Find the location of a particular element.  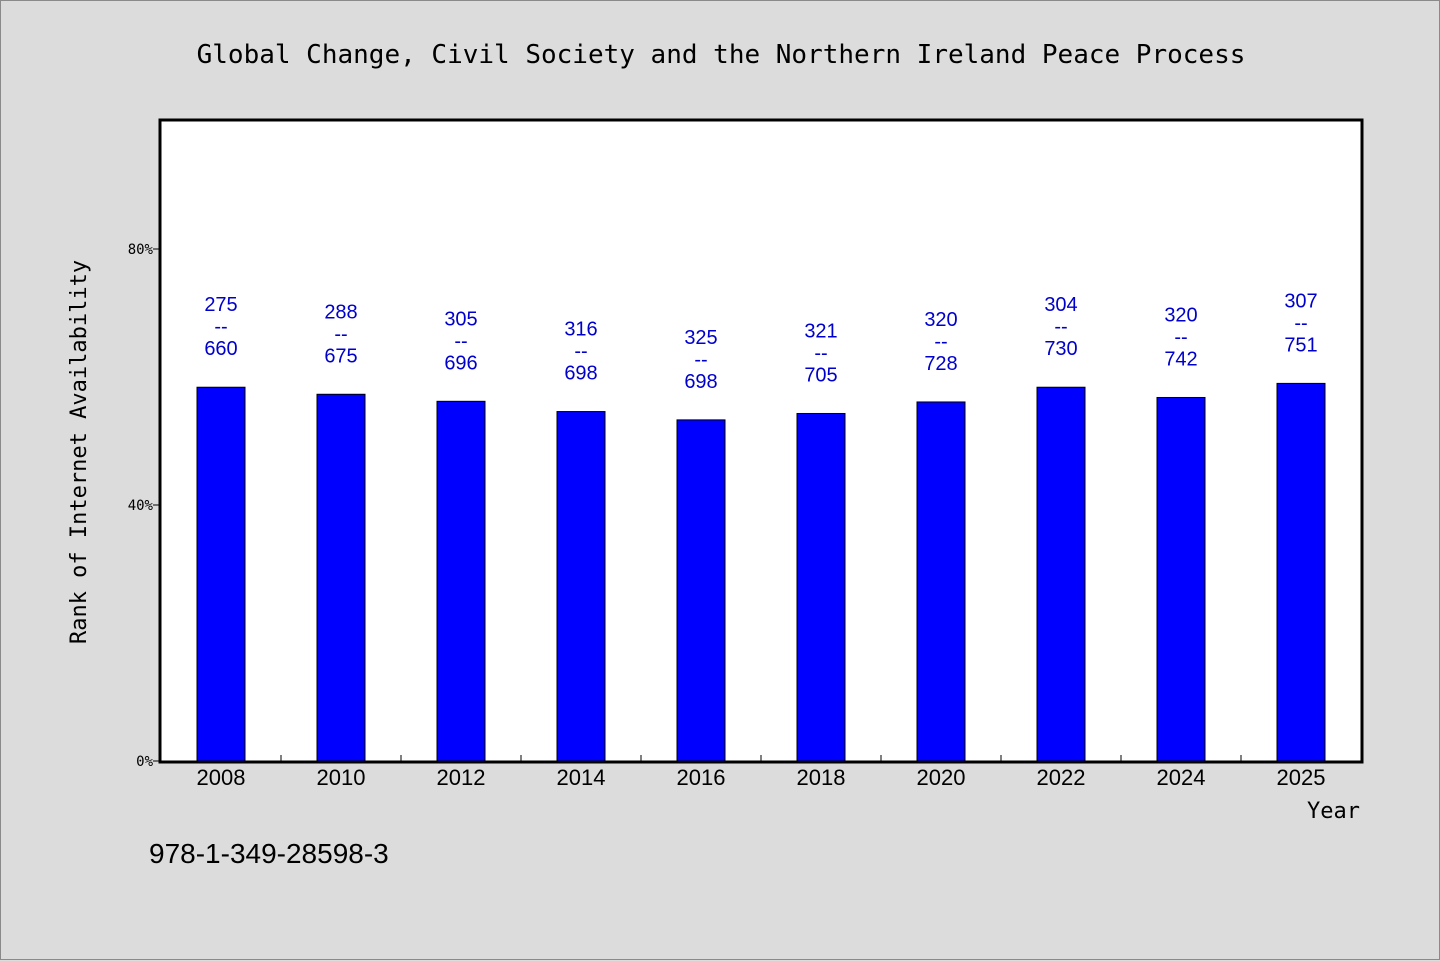

data-label-2020-top: 320 is located at coordinates (940, 320).